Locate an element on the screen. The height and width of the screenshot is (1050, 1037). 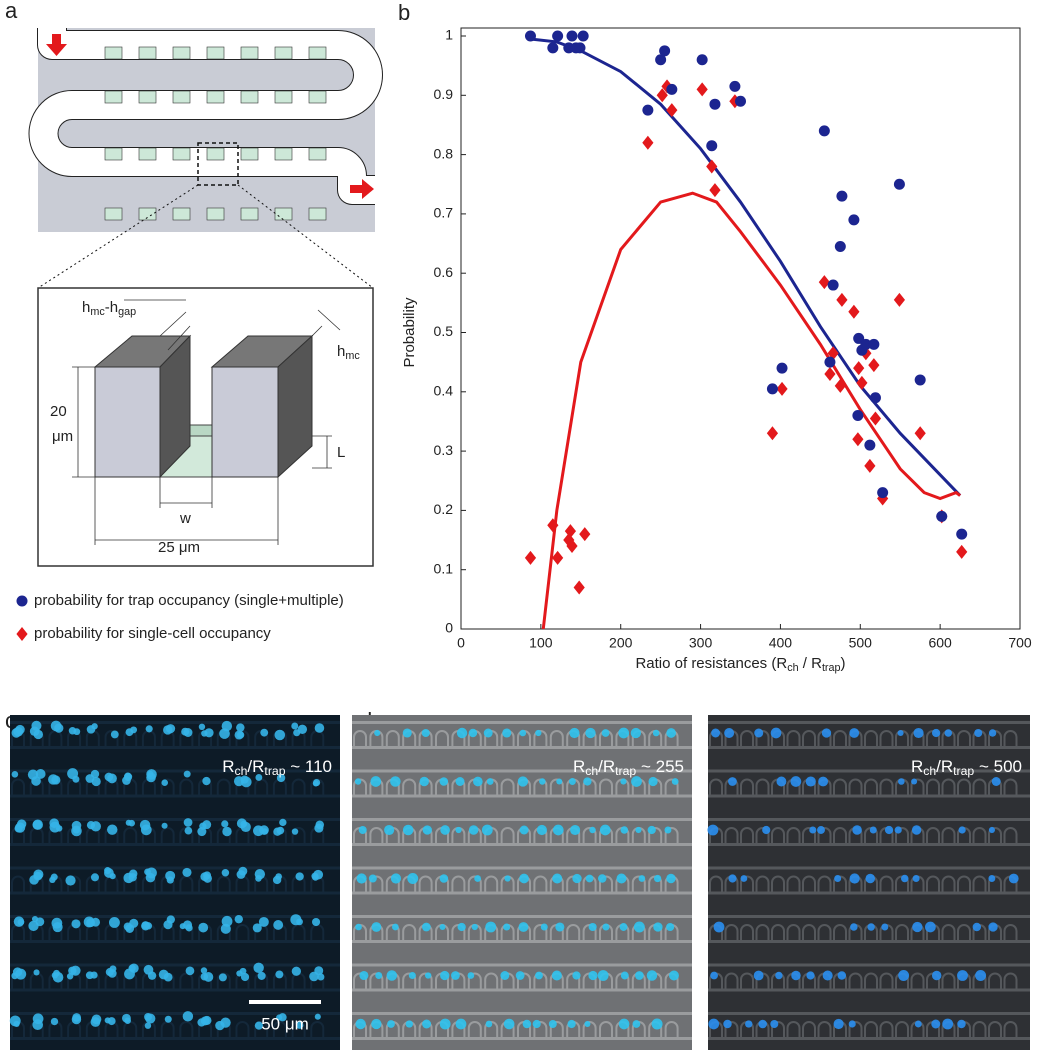
x-tick-label: 400 is located at coordinates (781, 643).